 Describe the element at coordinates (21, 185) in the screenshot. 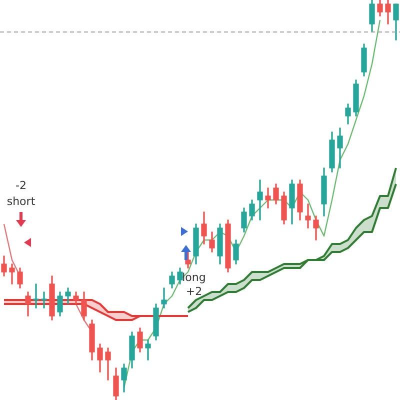

I see `annotation: -2` at that location.